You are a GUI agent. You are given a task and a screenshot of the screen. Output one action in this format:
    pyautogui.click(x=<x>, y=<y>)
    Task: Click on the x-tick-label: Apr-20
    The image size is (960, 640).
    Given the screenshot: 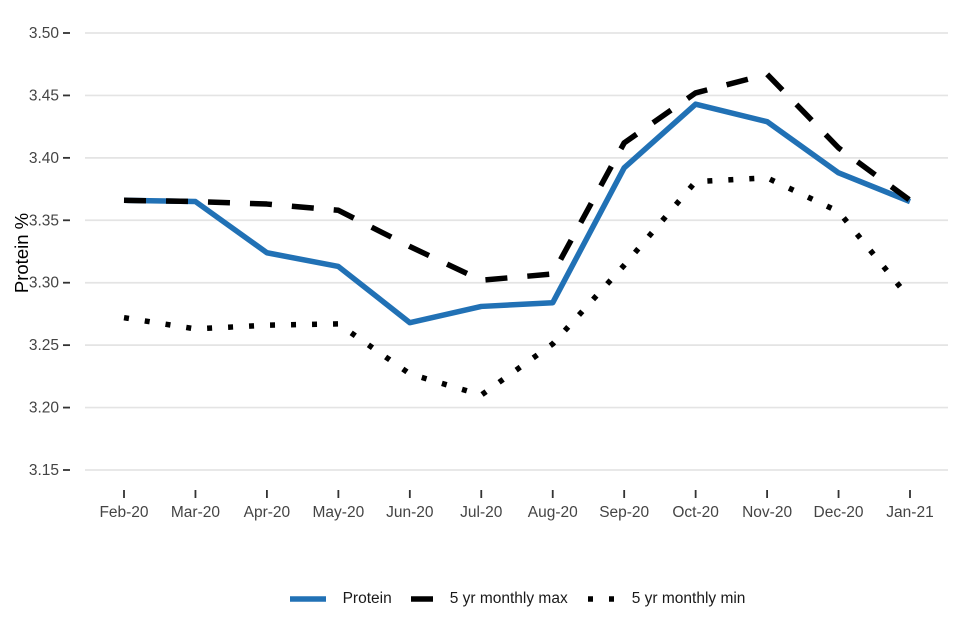 What is the action you would take?
    pyautogui.click(x=267, y=512)
    